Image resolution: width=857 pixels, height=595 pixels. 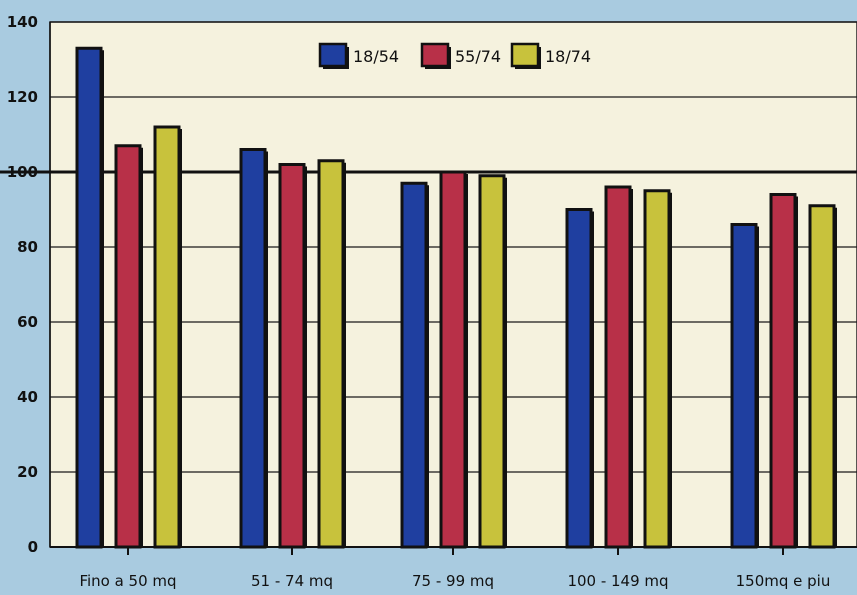 I want to click on legend-label-3: 18/74, so click(x=568, y=56).